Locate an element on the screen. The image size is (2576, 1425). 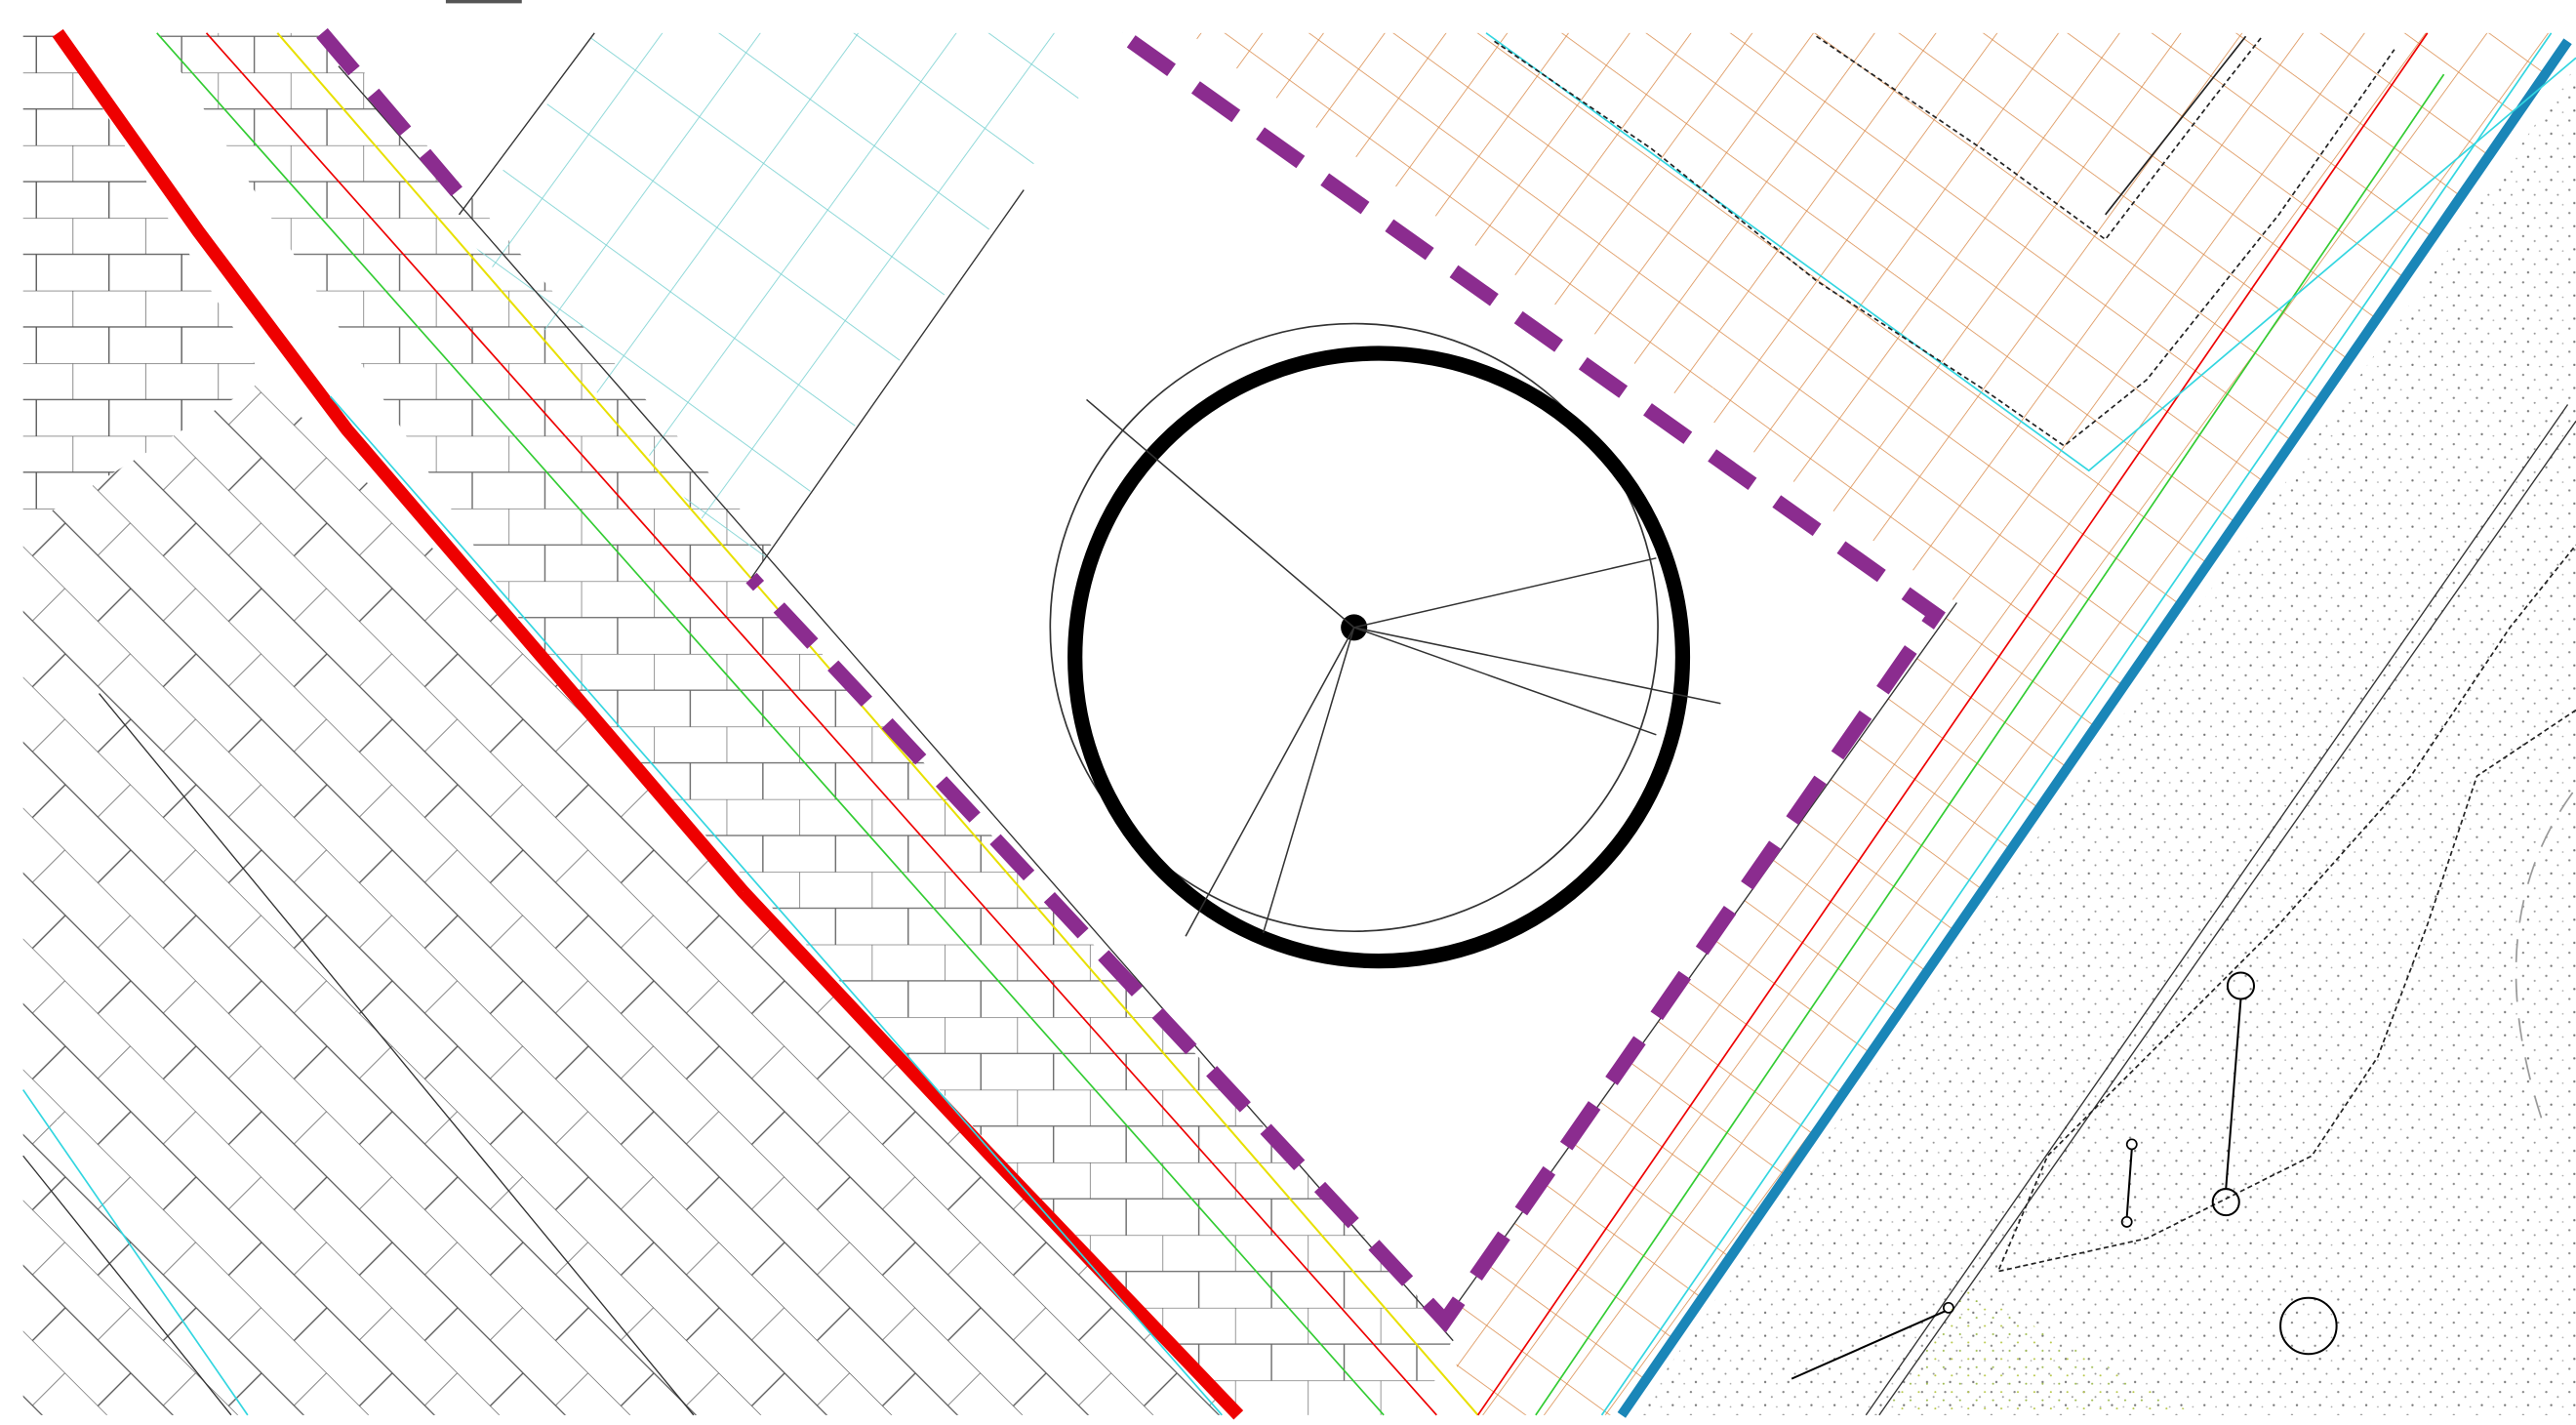
bollard is located at coordinates (2308, 1326).